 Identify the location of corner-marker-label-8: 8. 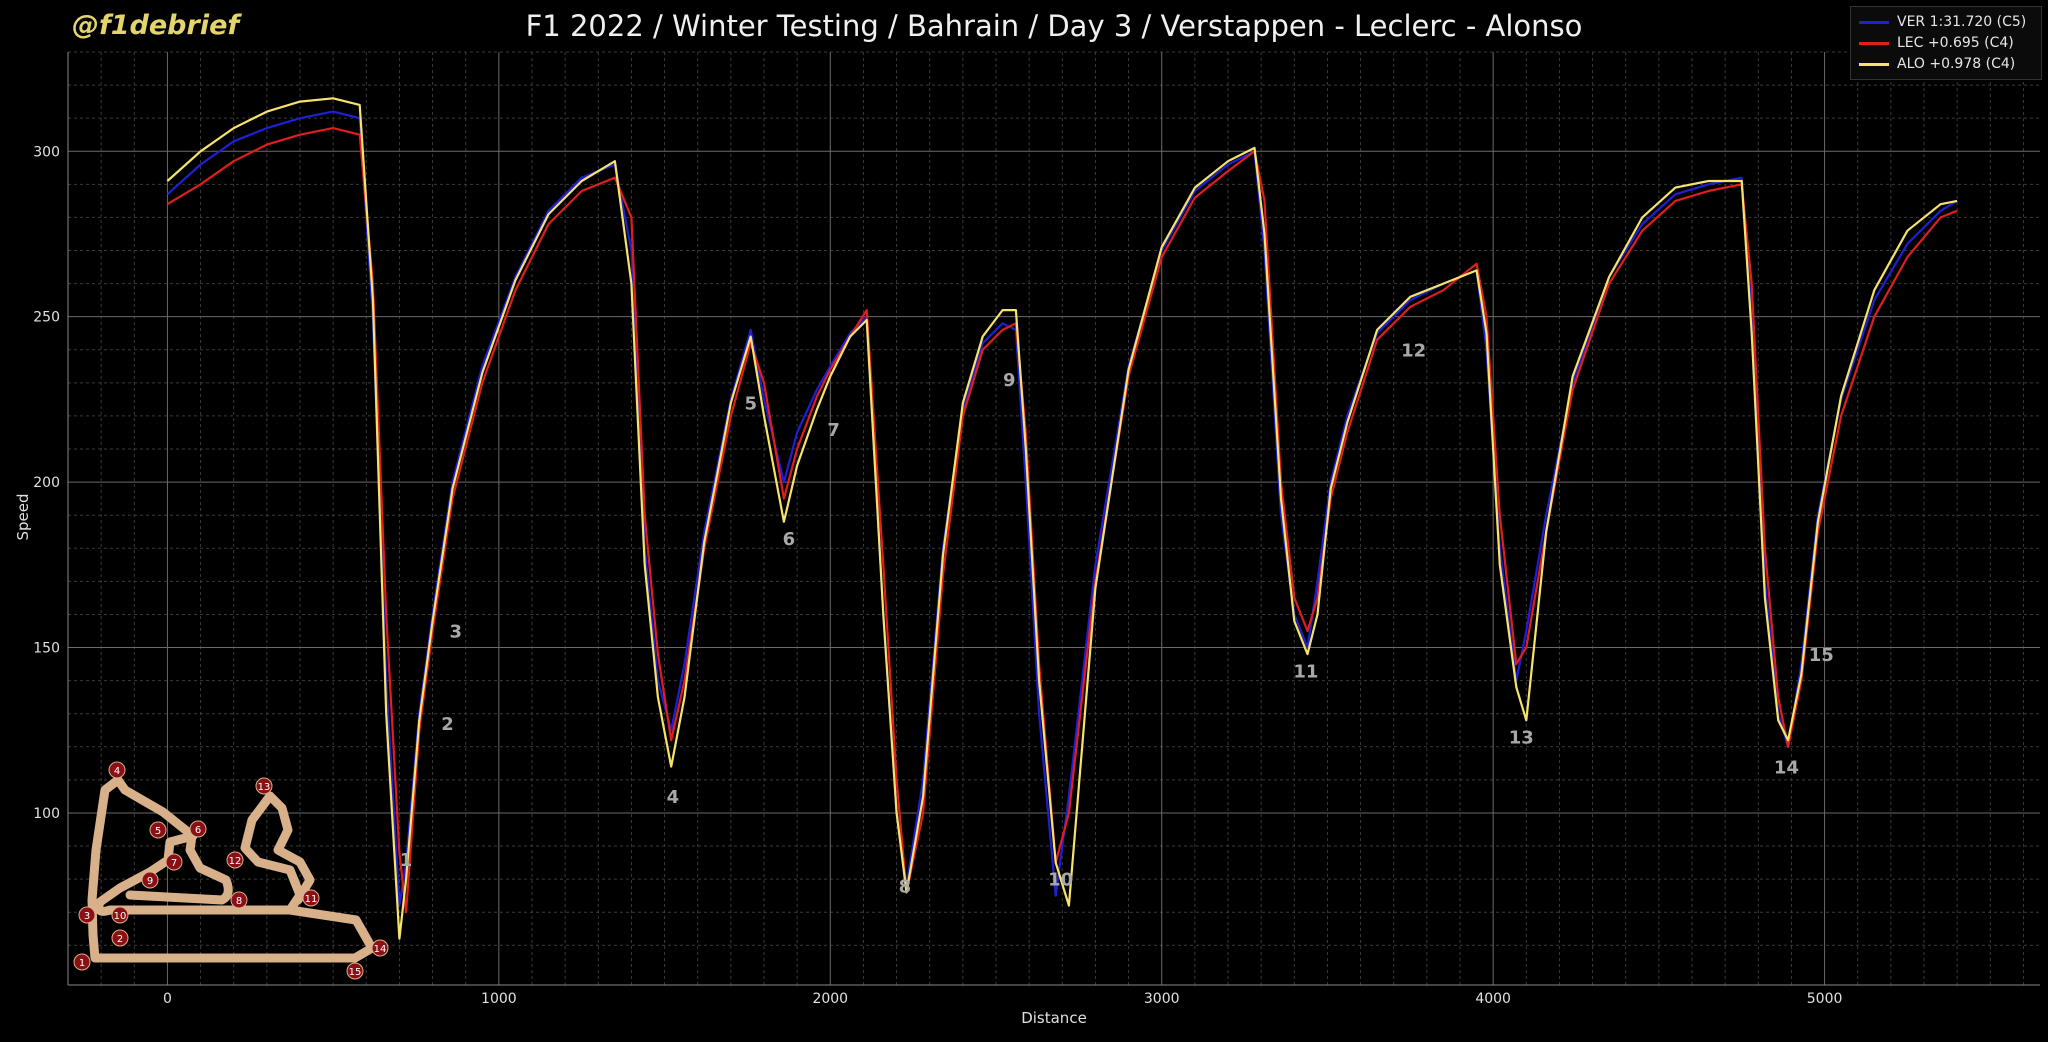
(239, 901).